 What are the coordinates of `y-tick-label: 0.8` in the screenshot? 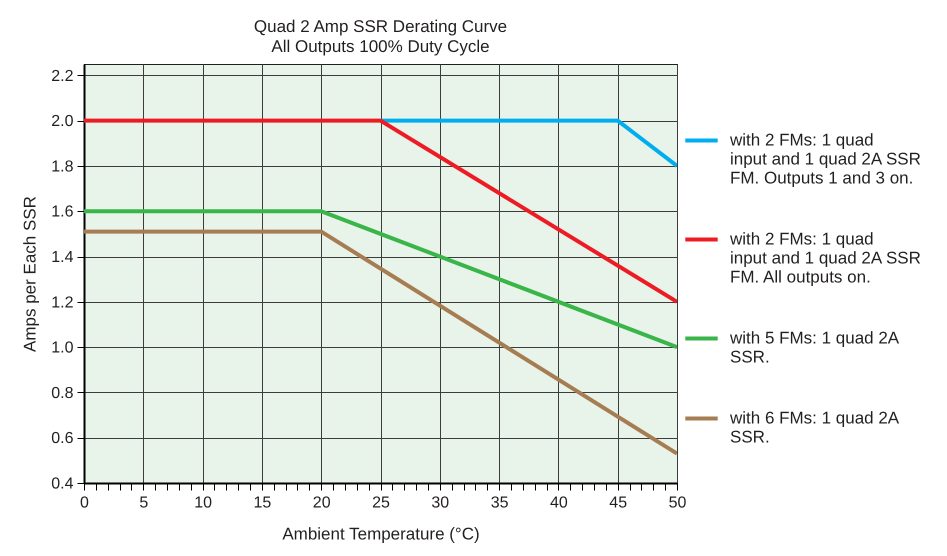 It's located at (62, 393).